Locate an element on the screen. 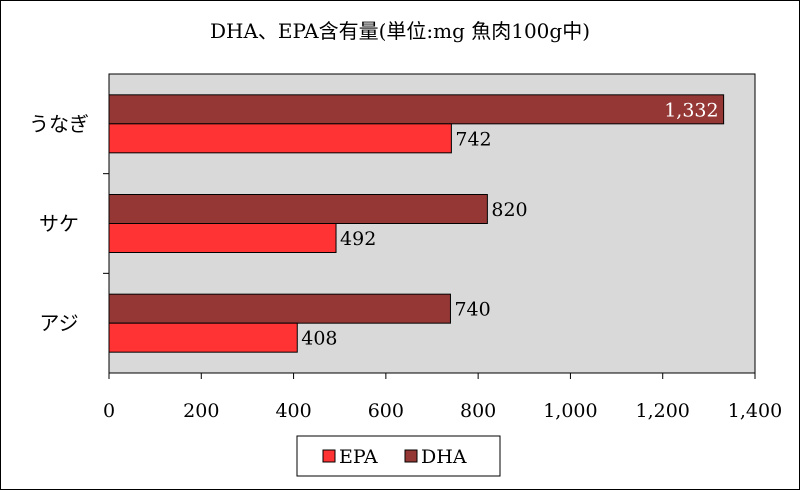  data-label-epa: 408 is located at coordinates (319, 339).